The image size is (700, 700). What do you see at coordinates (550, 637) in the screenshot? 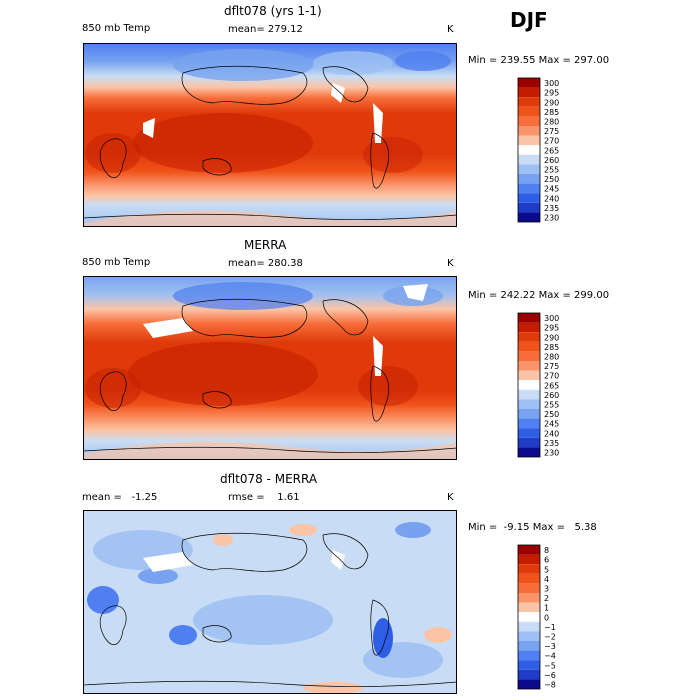
I see `colorbar-tick-label: −2` at bounding box center [550, 637].